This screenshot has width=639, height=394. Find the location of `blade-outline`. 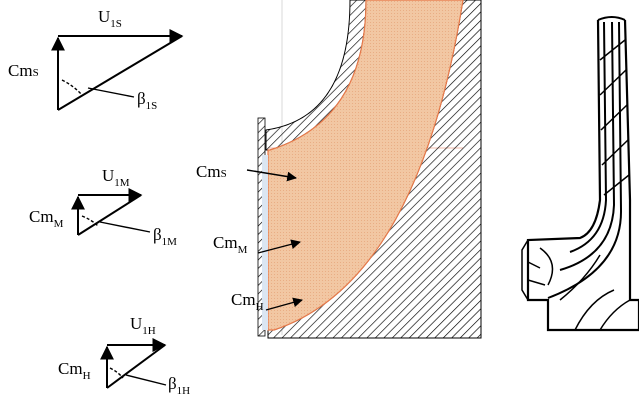

blade-outline is located at coordinates (582, 175).